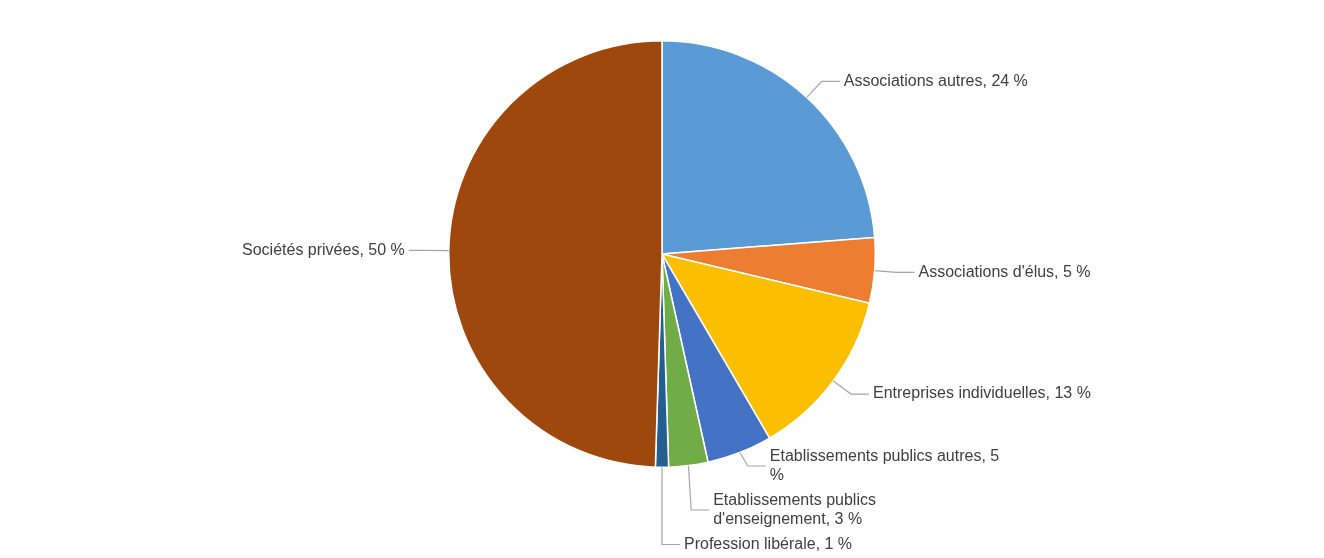 This screenshot has width=1324, height=558. Describe the element at coordinates (768, 543) in the screenshot. I see `slice-label: Profession libérale, 1 %` at that location.